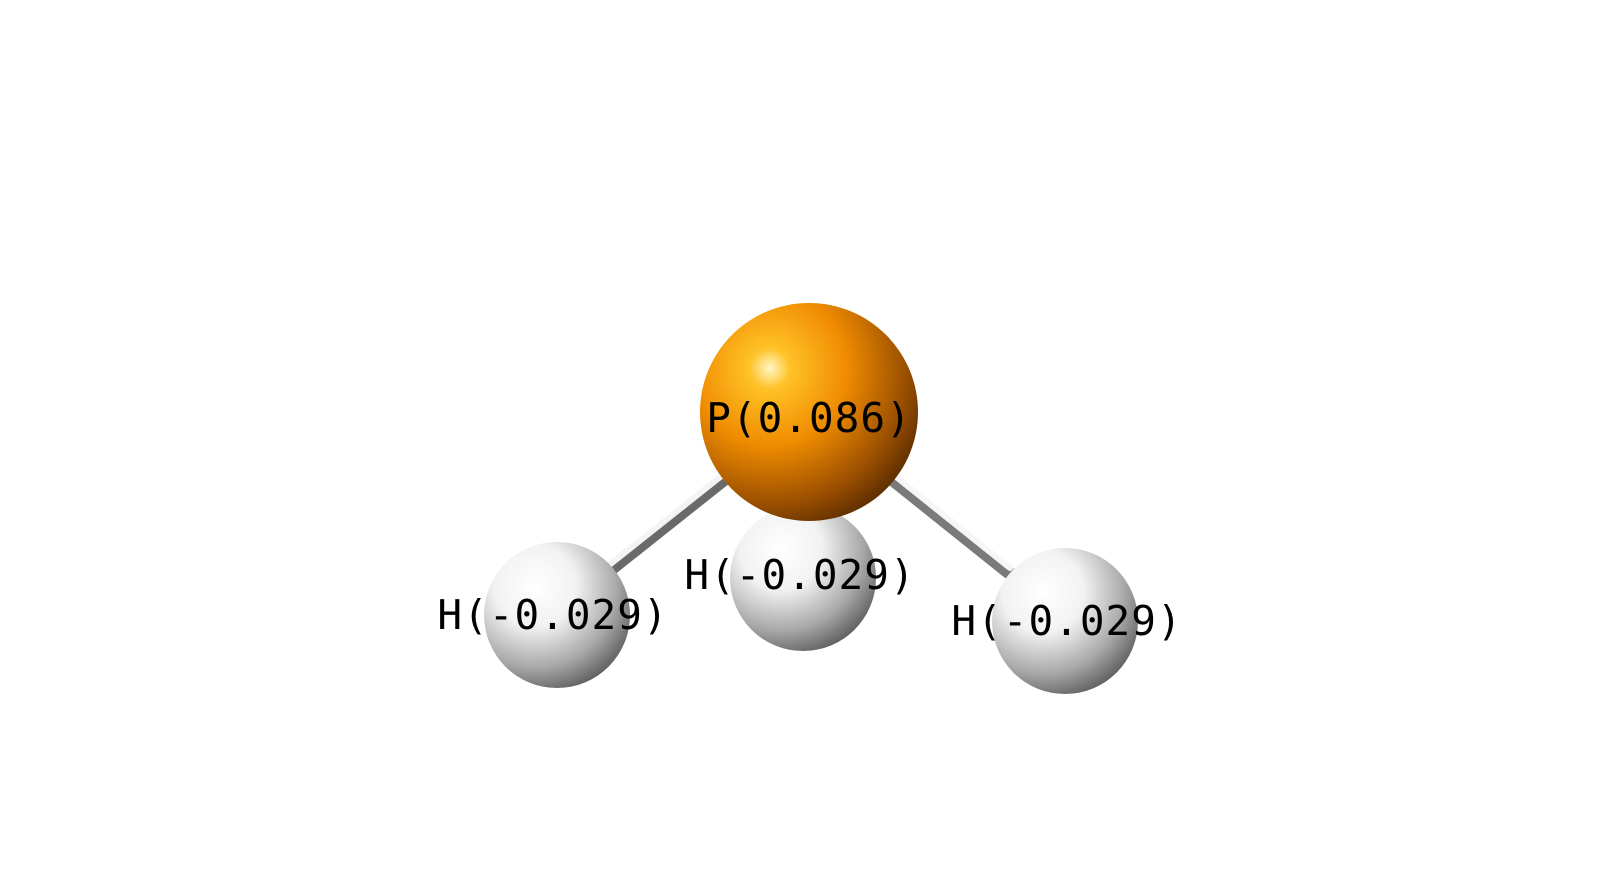 The image size is (1608, 885). I want to click on atom-p-sphere, so click(809, 412).